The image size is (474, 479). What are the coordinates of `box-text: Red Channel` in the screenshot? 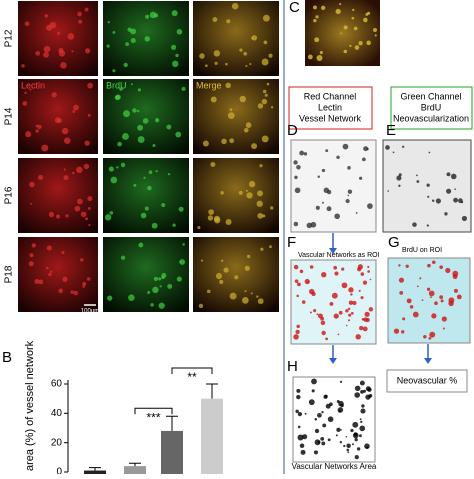 It's located at (330, 96).